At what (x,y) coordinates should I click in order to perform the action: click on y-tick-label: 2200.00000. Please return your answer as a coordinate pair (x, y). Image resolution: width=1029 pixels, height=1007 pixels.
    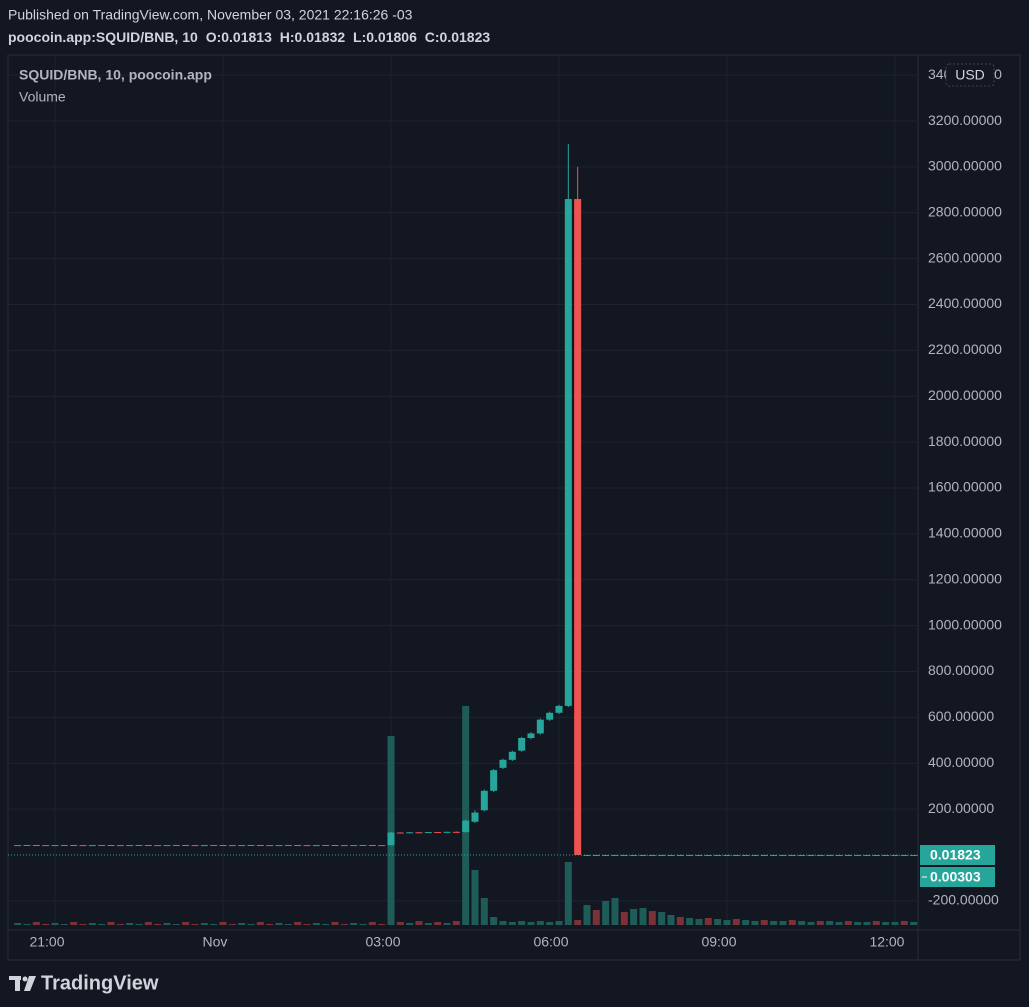
    Looking at the image, I should click on (965, 349).